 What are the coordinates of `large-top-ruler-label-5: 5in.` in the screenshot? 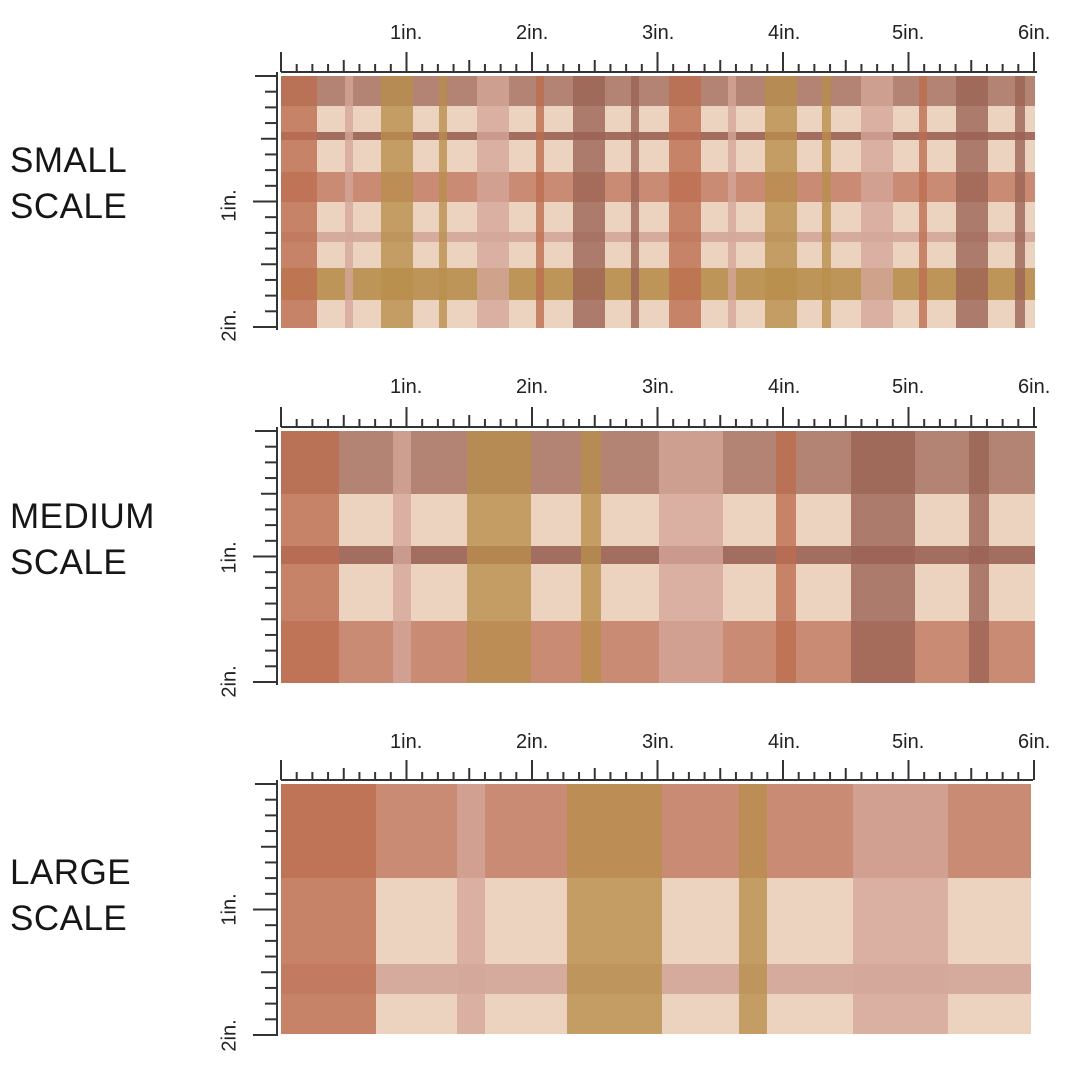 It's located at (908, 742).